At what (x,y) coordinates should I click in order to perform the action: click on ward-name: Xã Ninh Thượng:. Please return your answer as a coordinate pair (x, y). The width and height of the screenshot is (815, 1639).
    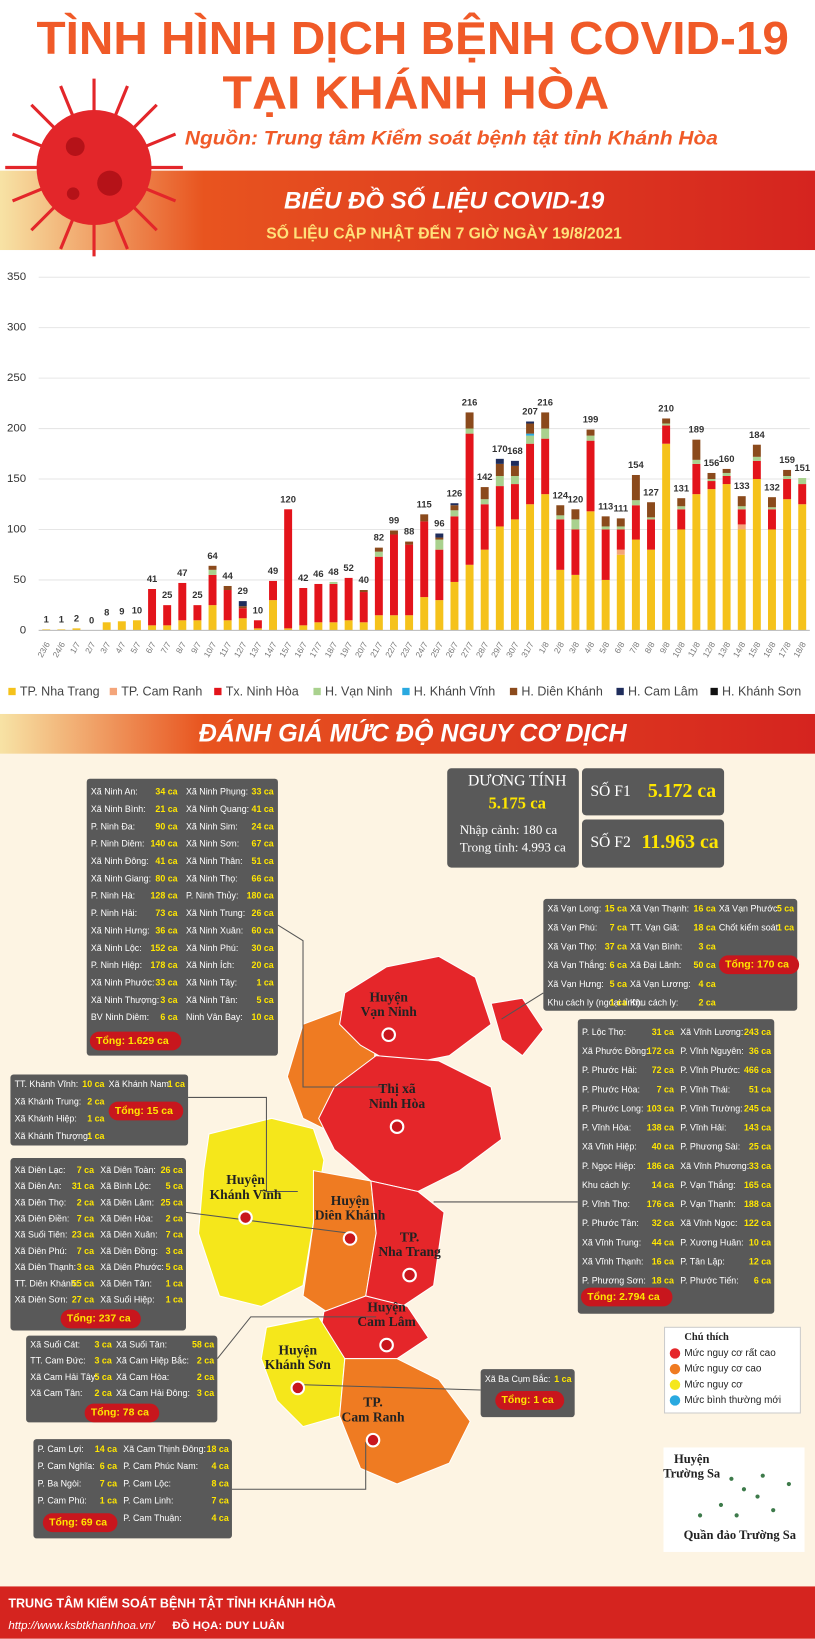
    Looking at the image, I should click on (125, 1000).